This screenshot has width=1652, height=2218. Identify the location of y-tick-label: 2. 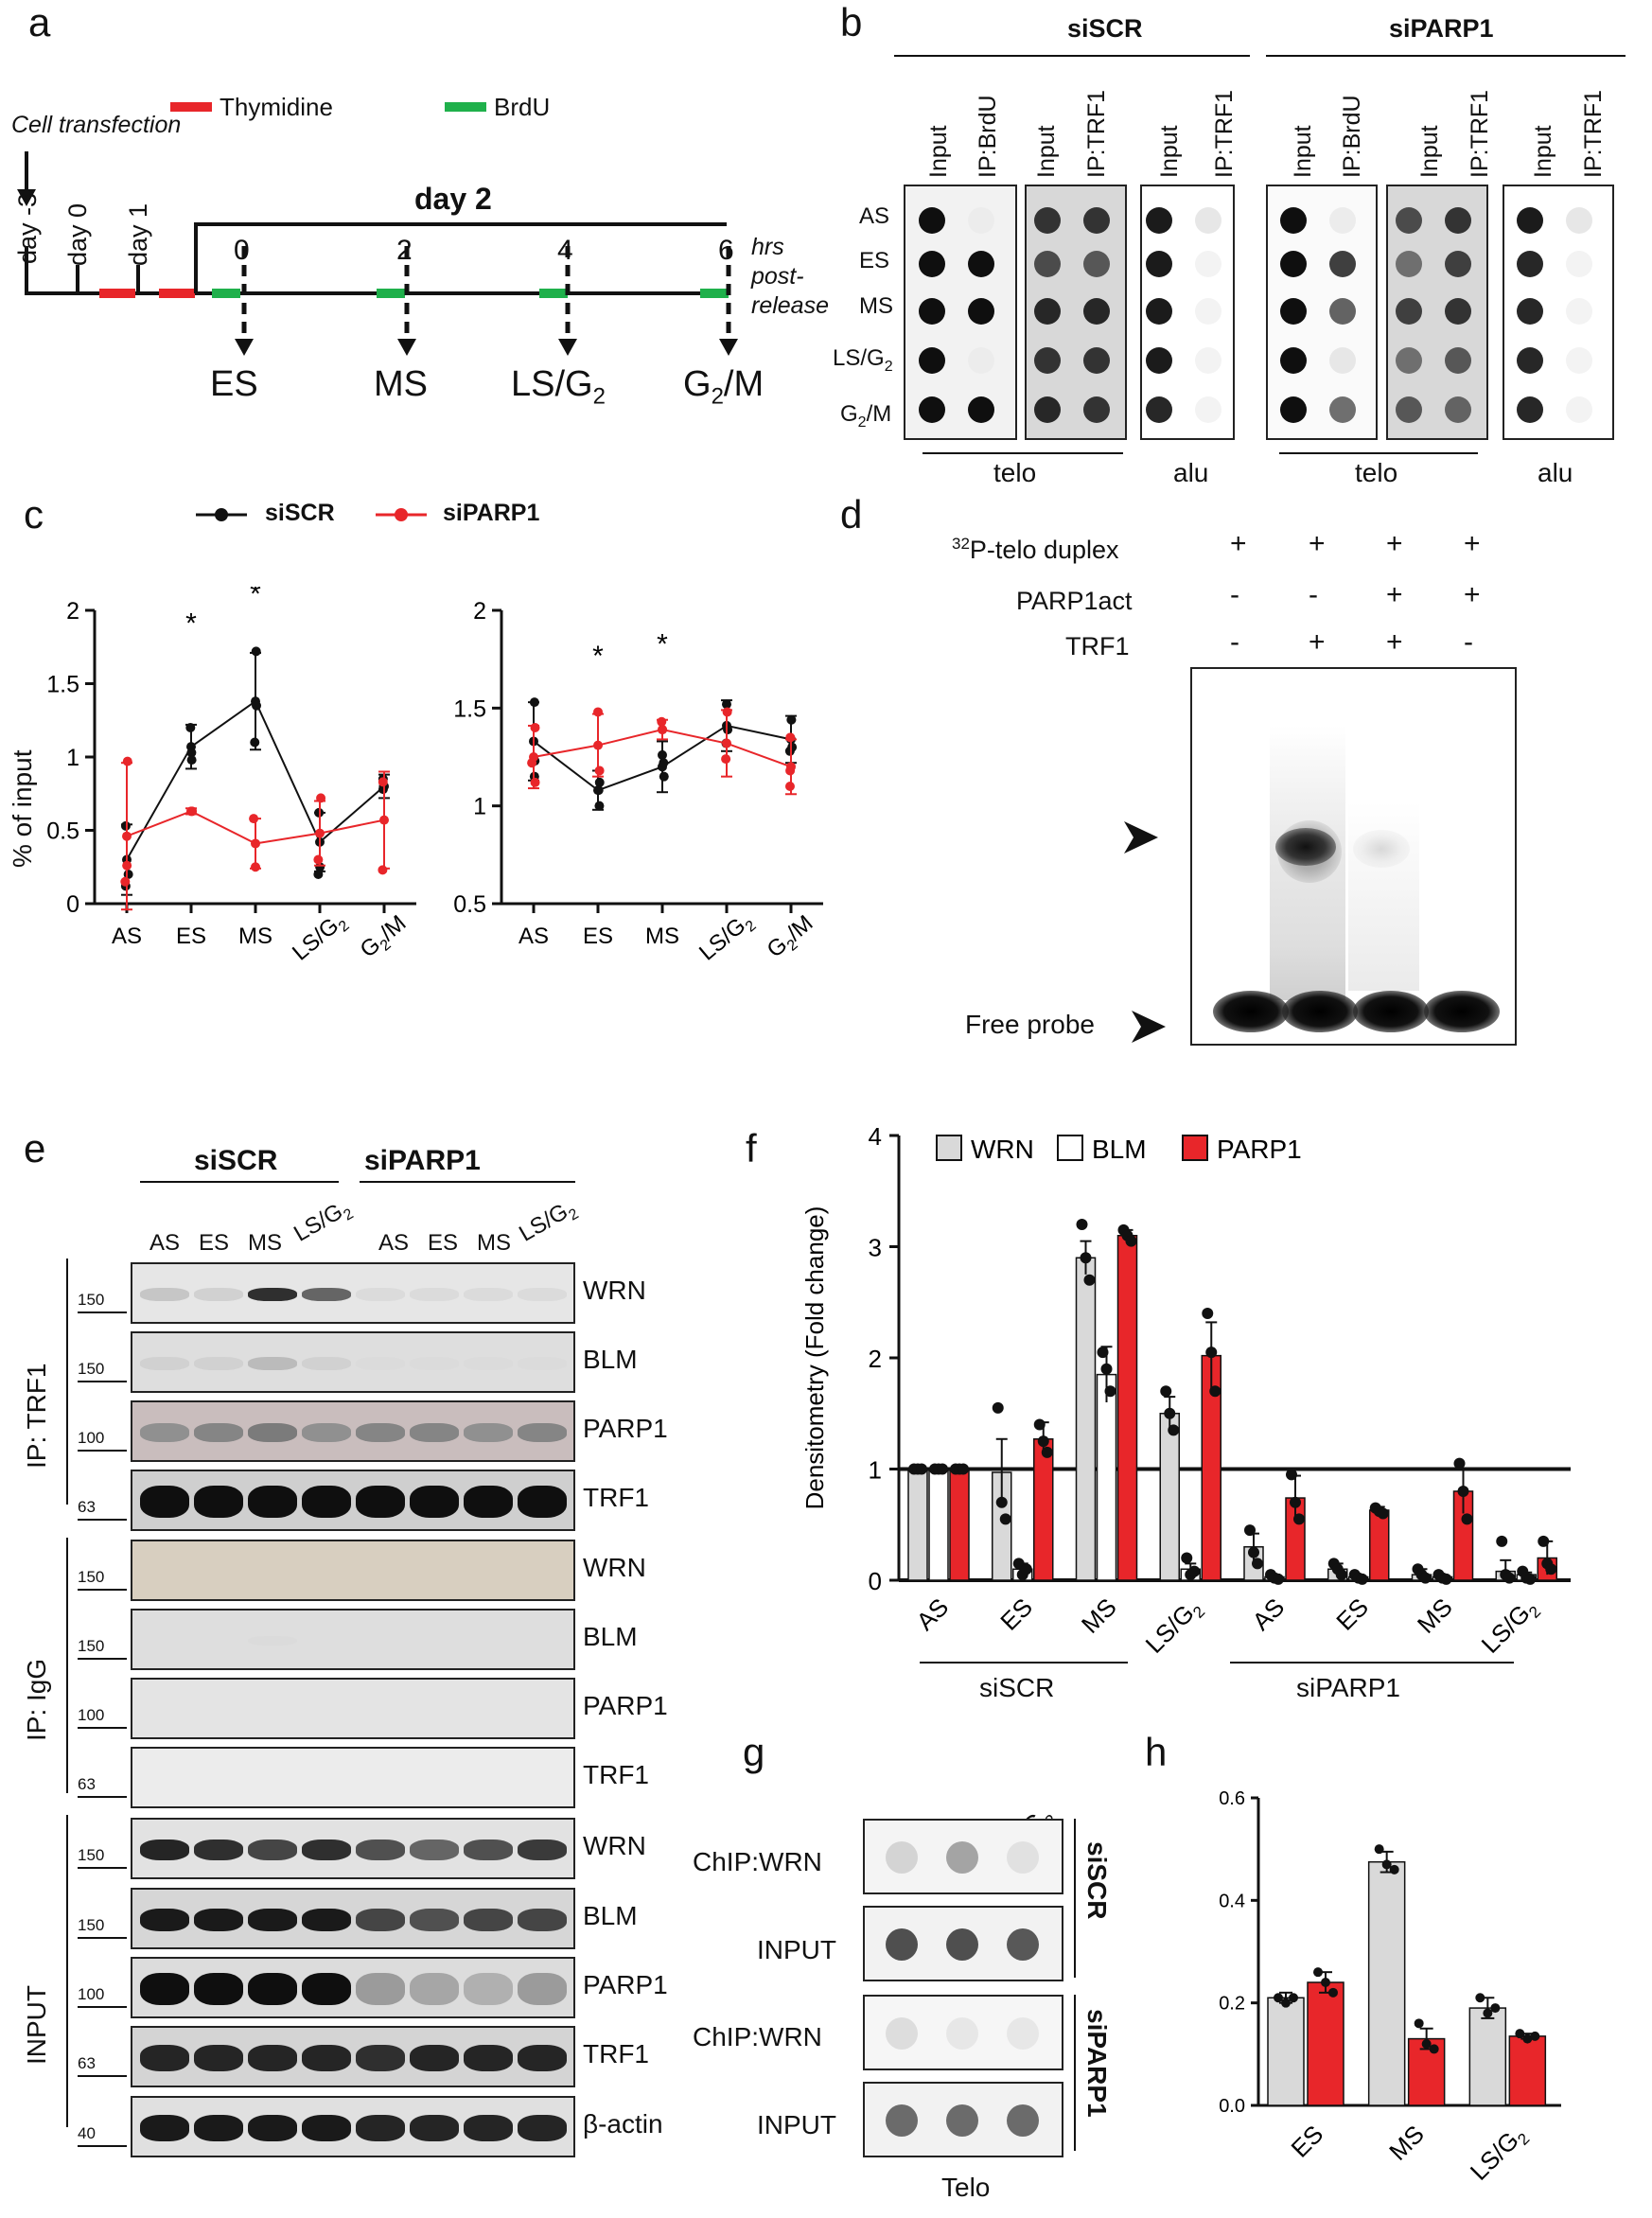
(72, 612).